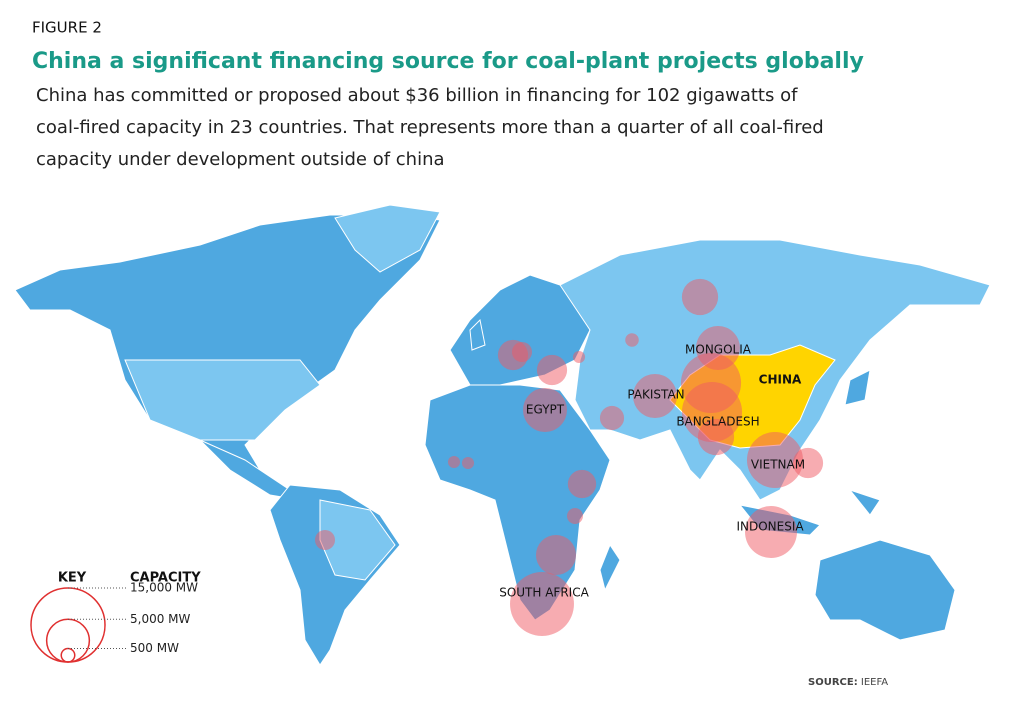 Image resolution: width=1024 pixels, height=707 pixels. Describe the element at coordinates (833, 682) in the screenshot. I see `source-label: SOURCE:` at that location.